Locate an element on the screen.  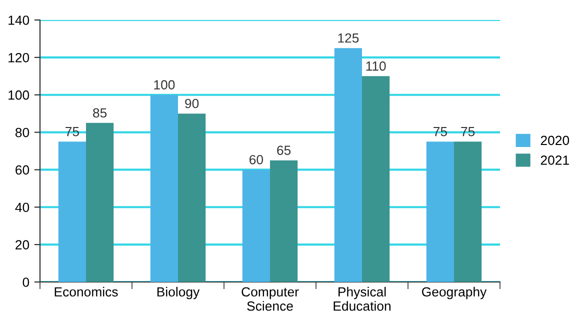
y-tick-label: 60 is located at coordinates (23, 170).